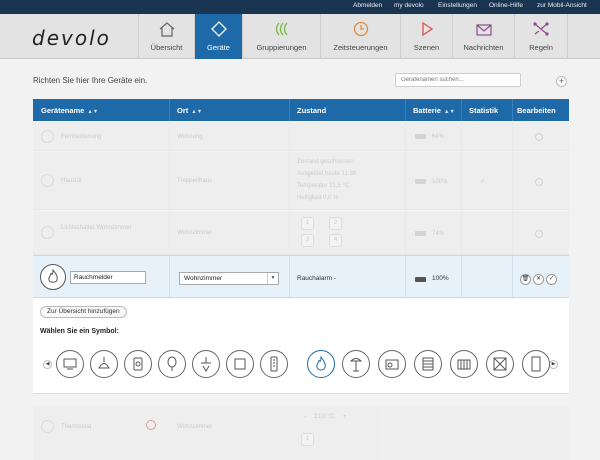 The image size is (600, 460). Describe the element at coordinates (324, 417) in the screenshot. I see `thermostat-temp: 21,0 °C` at that location.